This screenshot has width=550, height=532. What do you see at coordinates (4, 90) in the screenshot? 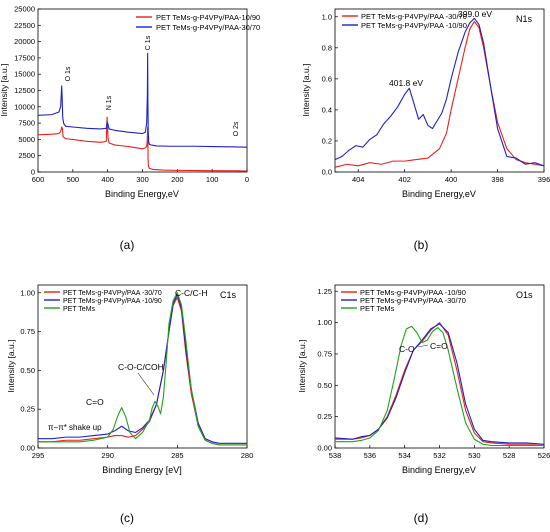
I see `y-axis-label-a: Intensity [a.u.]` at bounding box center [4, 90].